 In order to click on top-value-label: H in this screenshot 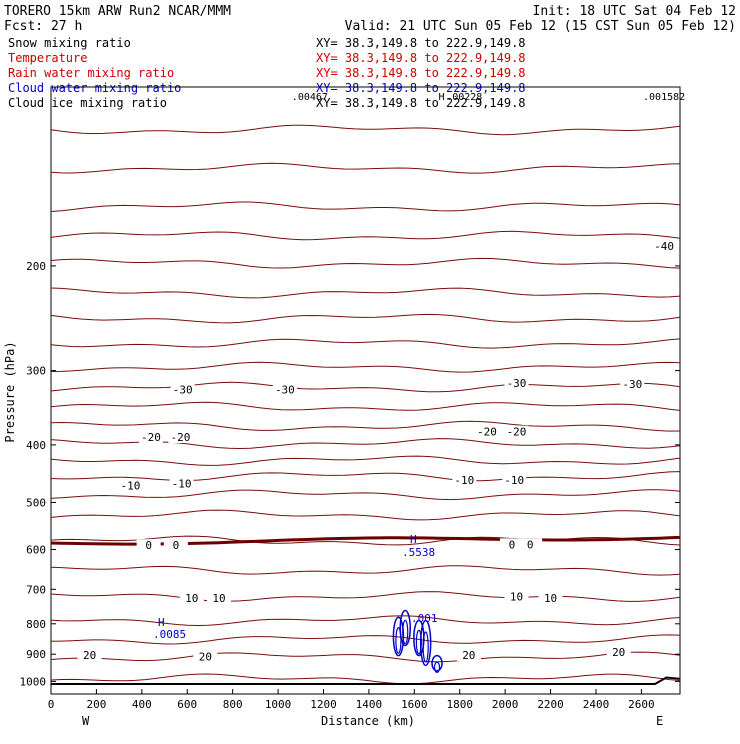, I will do `click(442, 97)`.